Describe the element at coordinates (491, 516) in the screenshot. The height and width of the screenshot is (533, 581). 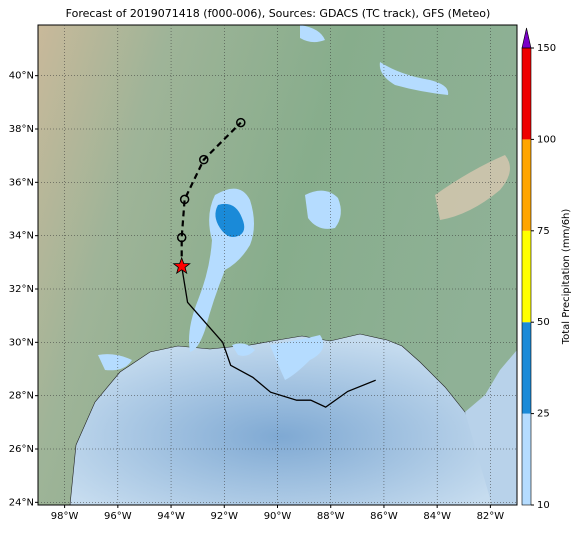
I see `x-tick-label: 82°W` at that location.